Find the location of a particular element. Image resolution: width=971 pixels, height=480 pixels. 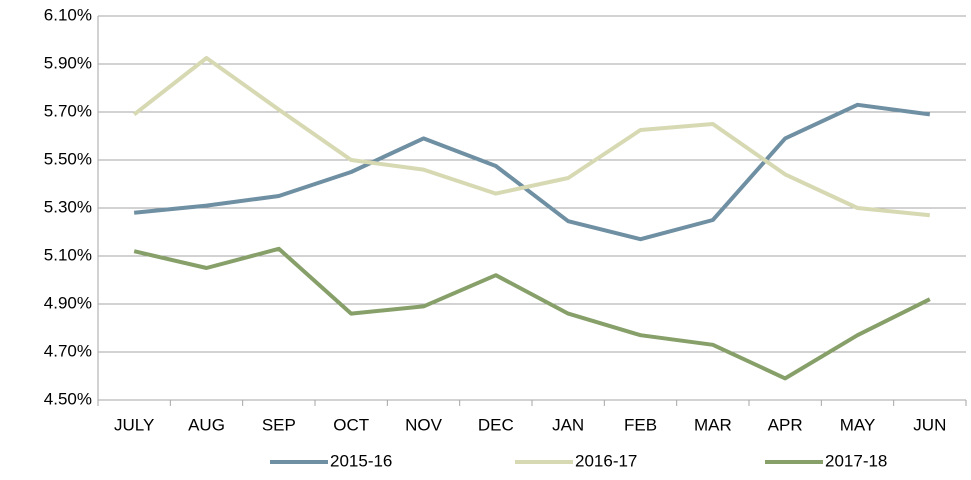

x-tick-label: JUN is located at coordinates (929, 424).